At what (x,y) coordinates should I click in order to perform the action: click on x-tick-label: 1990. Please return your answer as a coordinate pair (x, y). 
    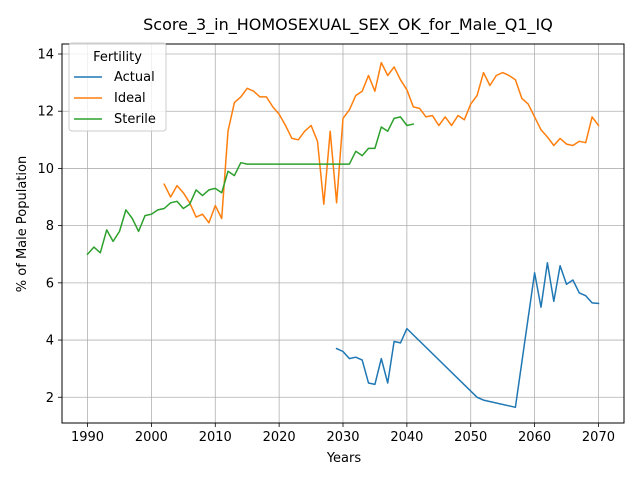
    Looking at the image, I should click on (87, 437).